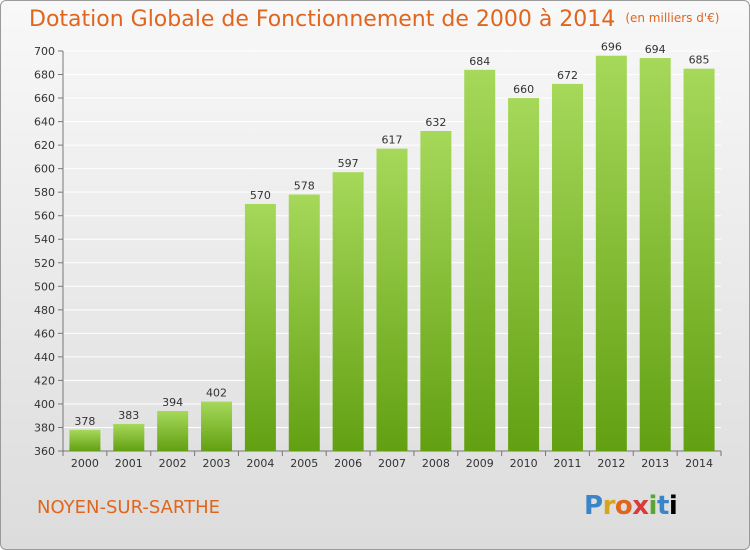 The image size is (750, 550). Describe the element at coordinates (44, 263) in the screenshot. I see `y-tick-label: 520` at that location.